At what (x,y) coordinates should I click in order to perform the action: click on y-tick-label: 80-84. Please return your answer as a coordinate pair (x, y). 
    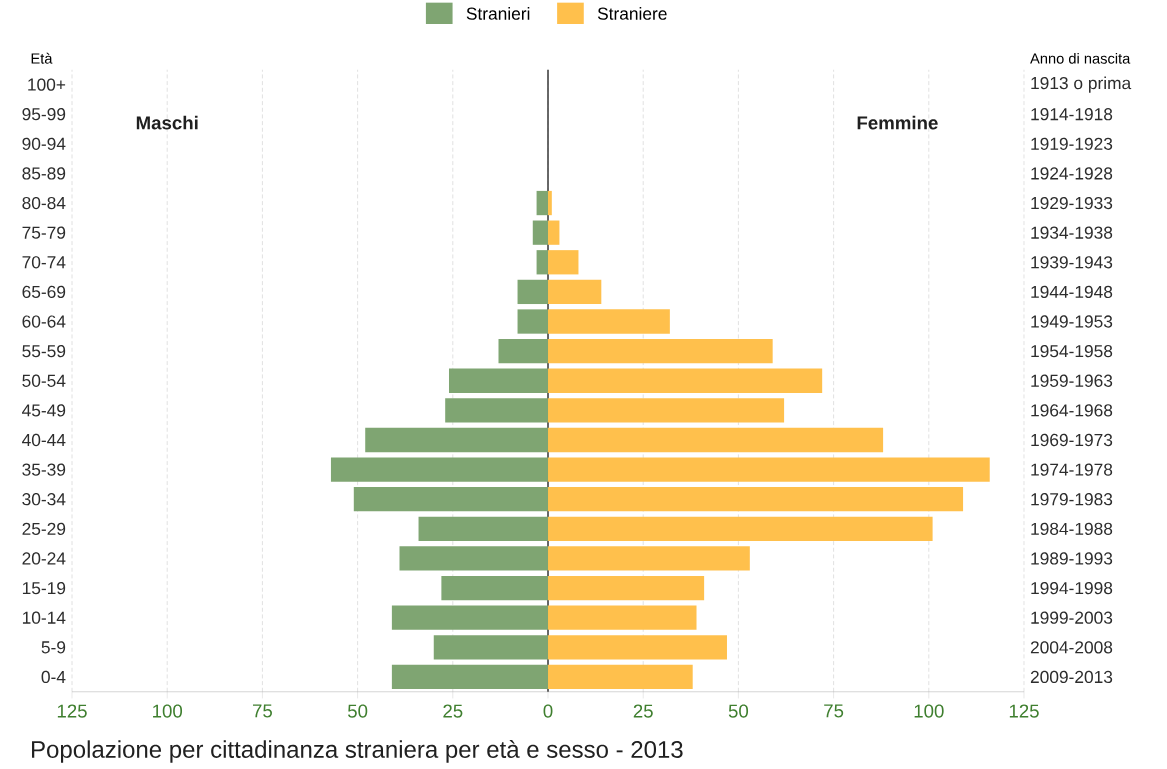
    Looking at the image, I should click on (44, 203).